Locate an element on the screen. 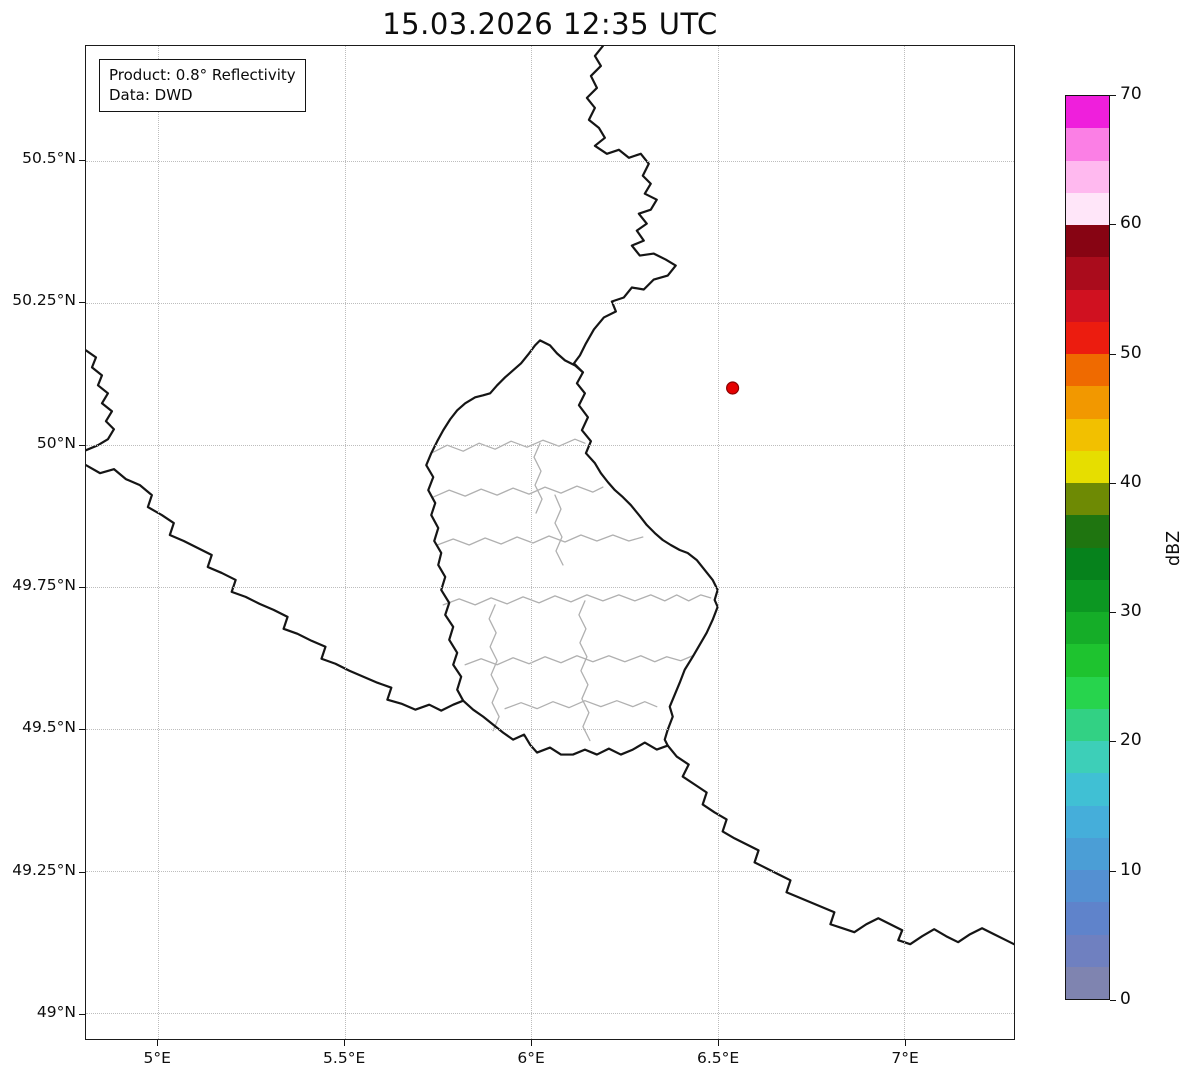 This screenshot has height=1081, width=1202. france-belgium-border-path is located at coordinates (275, 588).